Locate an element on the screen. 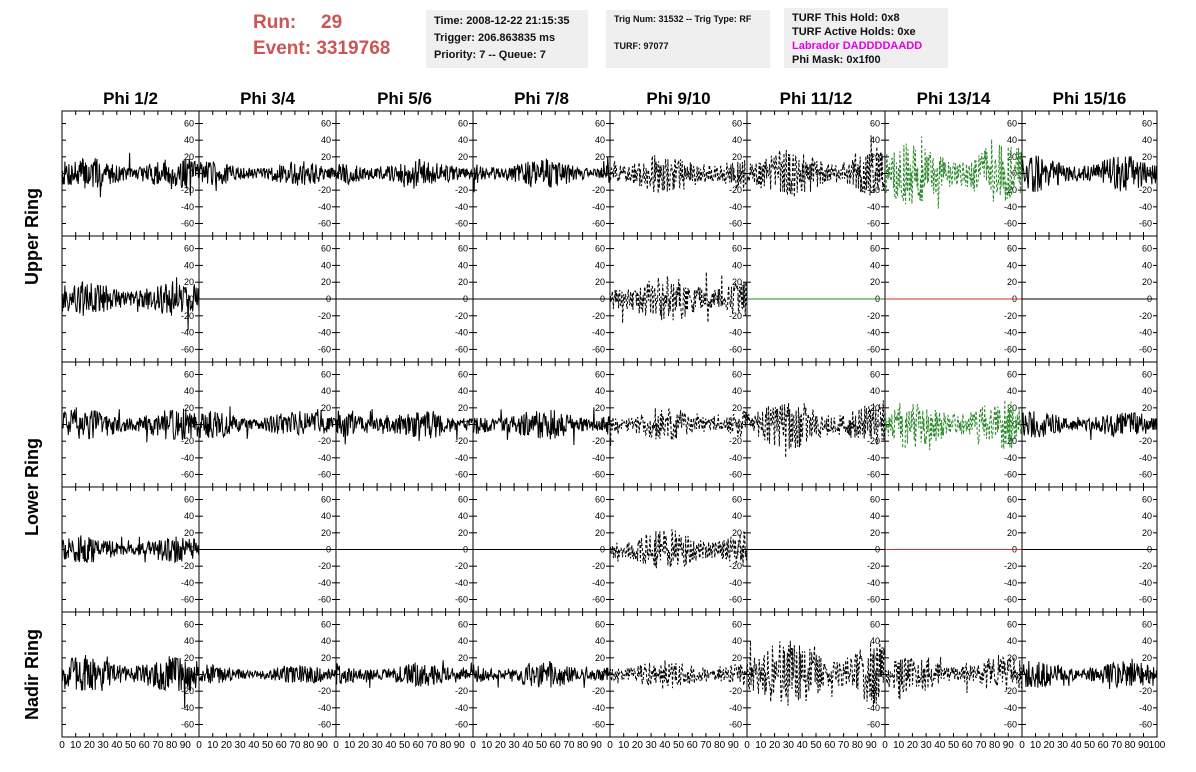 The image size is (1196, 772). x-tick-label: 60 is located at coordinates (419, 745).